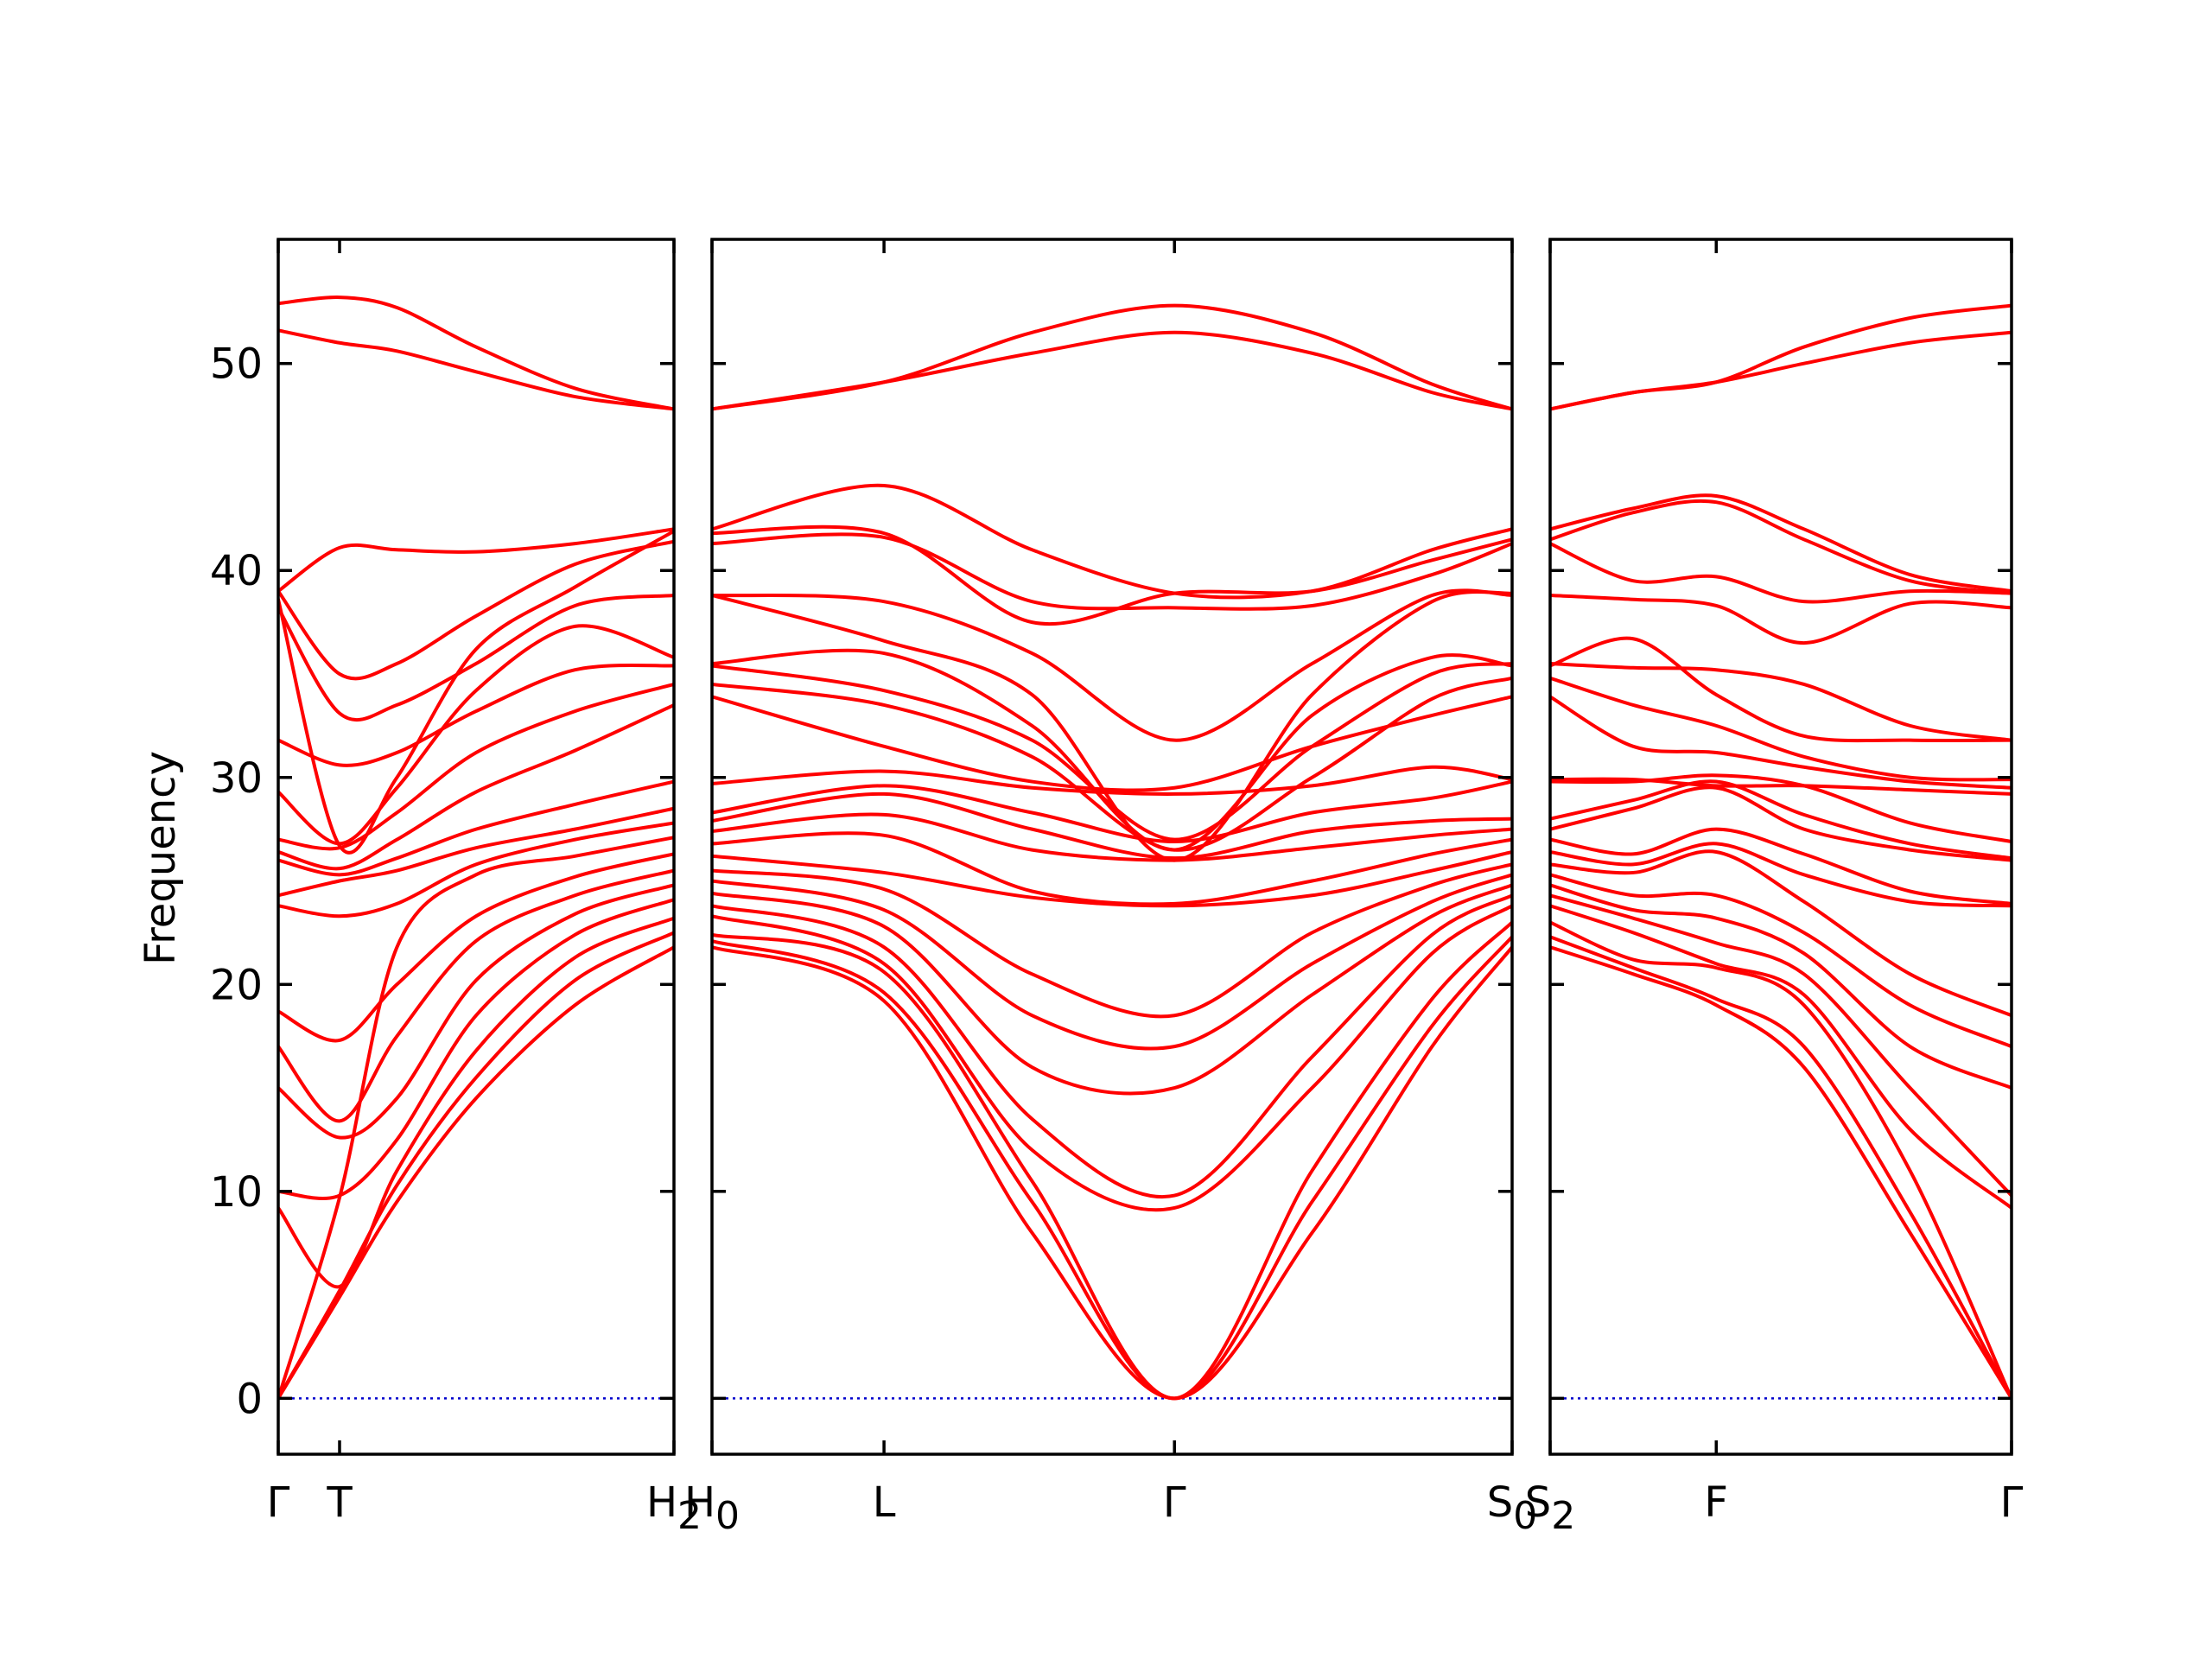 The image size is (2212, 1659). I want to click on y-tick-label: 40, so click(236, 571).